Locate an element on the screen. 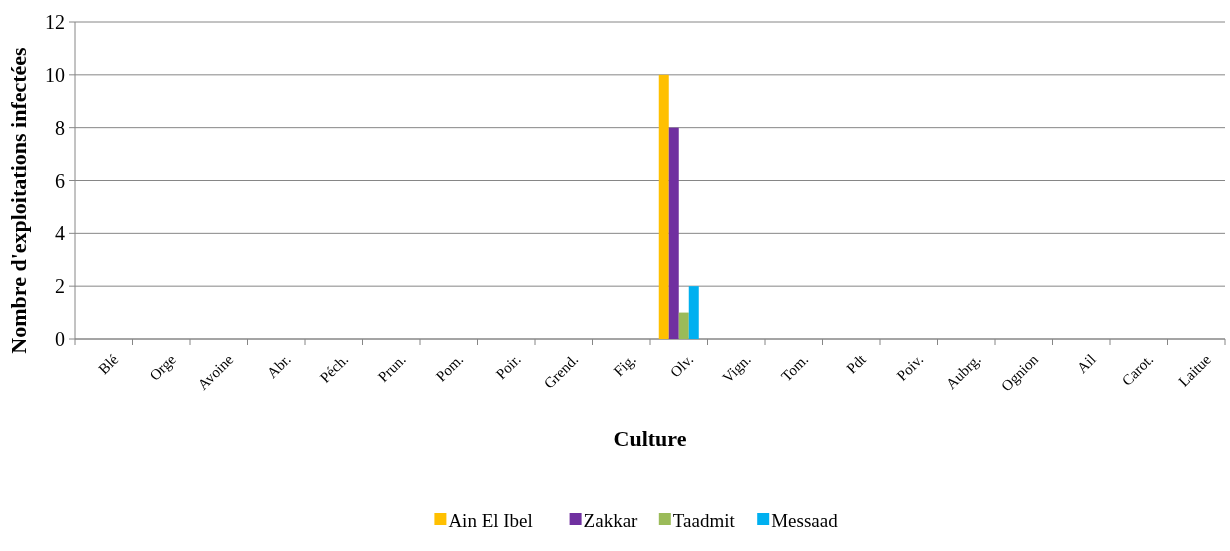 The height and width of the screenshot is (551, 1230). legend-label: Messaad is located at coordinates (805, 520).